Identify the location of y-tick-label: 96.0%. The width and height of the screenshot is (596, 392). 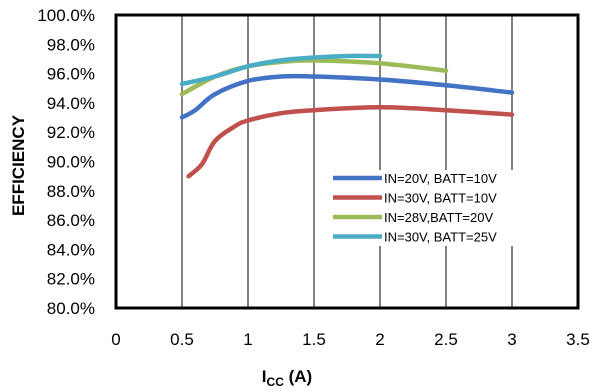
(71, 74).